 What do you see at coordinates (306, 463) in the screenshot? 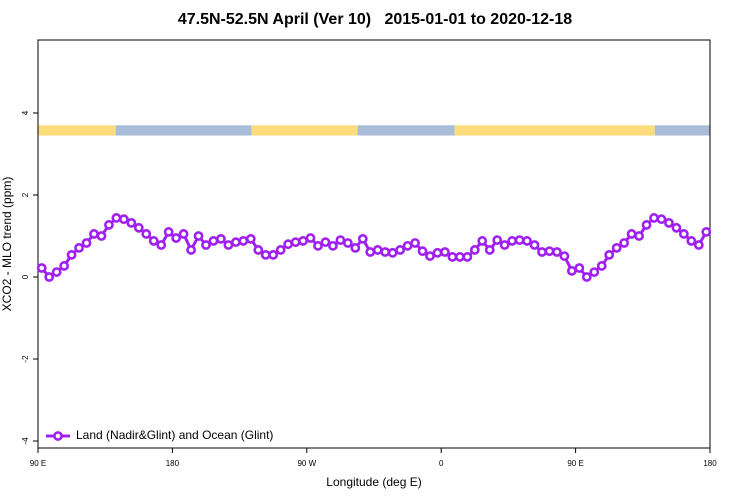
I see `x-tick-label: 90 W` at bounding box center [306, 463].